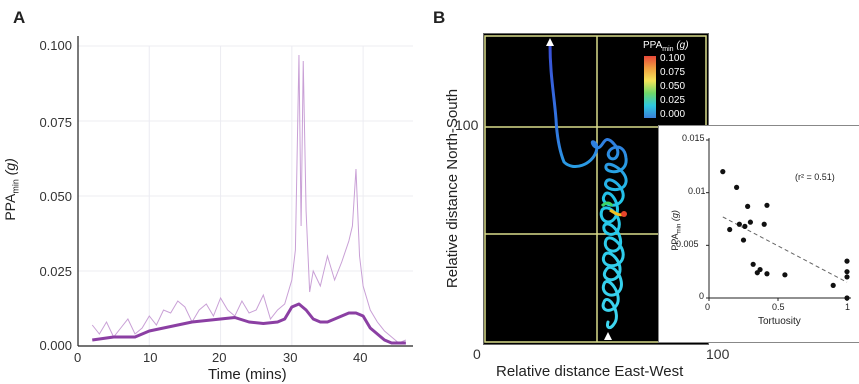 The width and height of the screenshot is (859, 384). I want to click on colorbar-title-main: PPA, so click(653, 45).